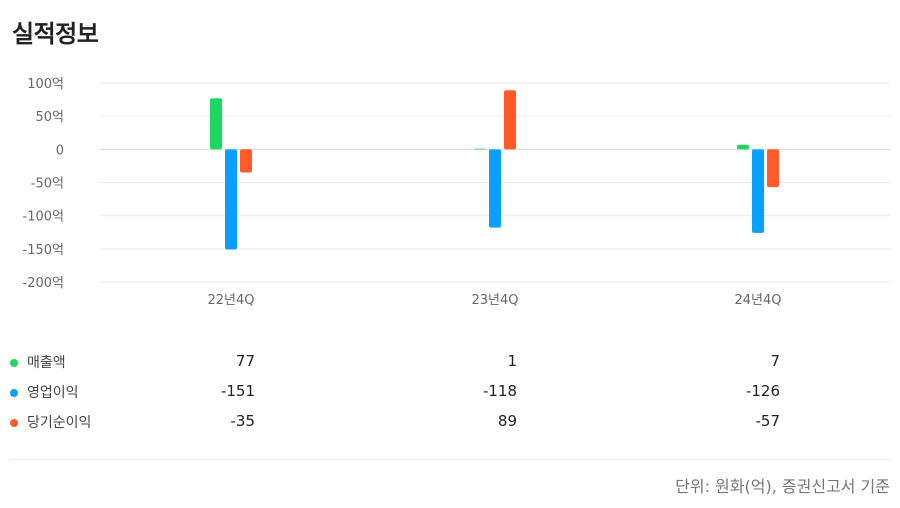 The image size is (900, 508). Describe the element at coordinates (507, 421) in the screenshot. I see `table-cell: 89` at that location.